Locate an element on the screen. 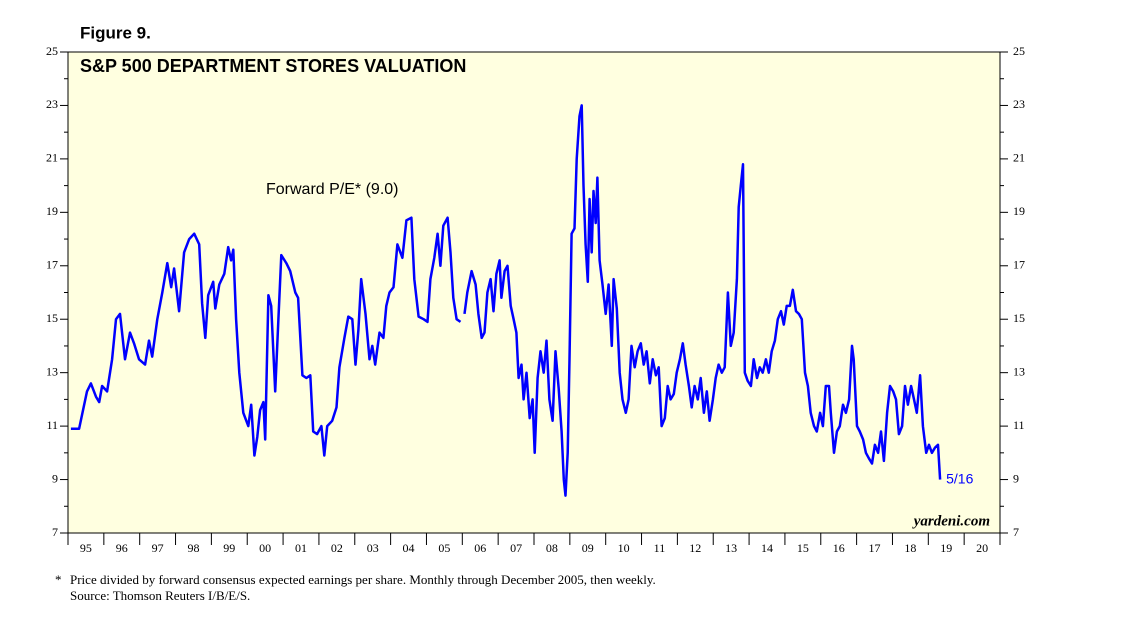 This screenshot has width=1138, height=629. y-tick-label: 17 is located at coordinates (52, 265).